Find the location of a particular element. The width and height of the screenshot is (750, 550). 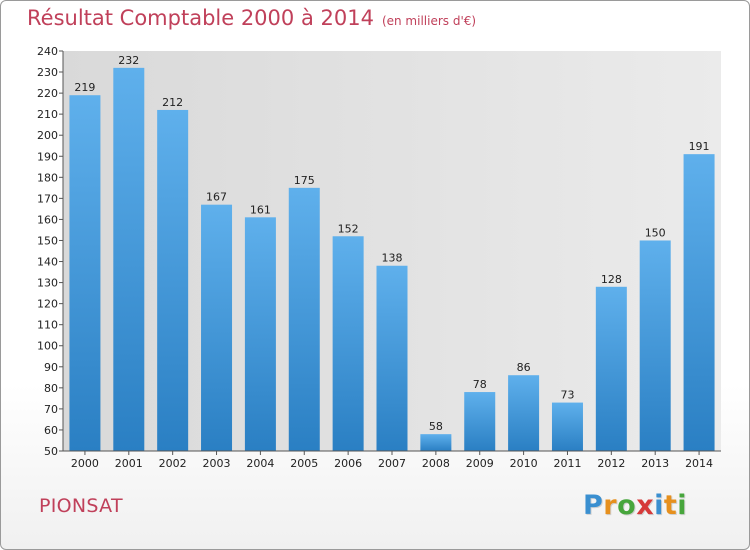

y-tick-label: 110 is located at coordinates (47, 325).